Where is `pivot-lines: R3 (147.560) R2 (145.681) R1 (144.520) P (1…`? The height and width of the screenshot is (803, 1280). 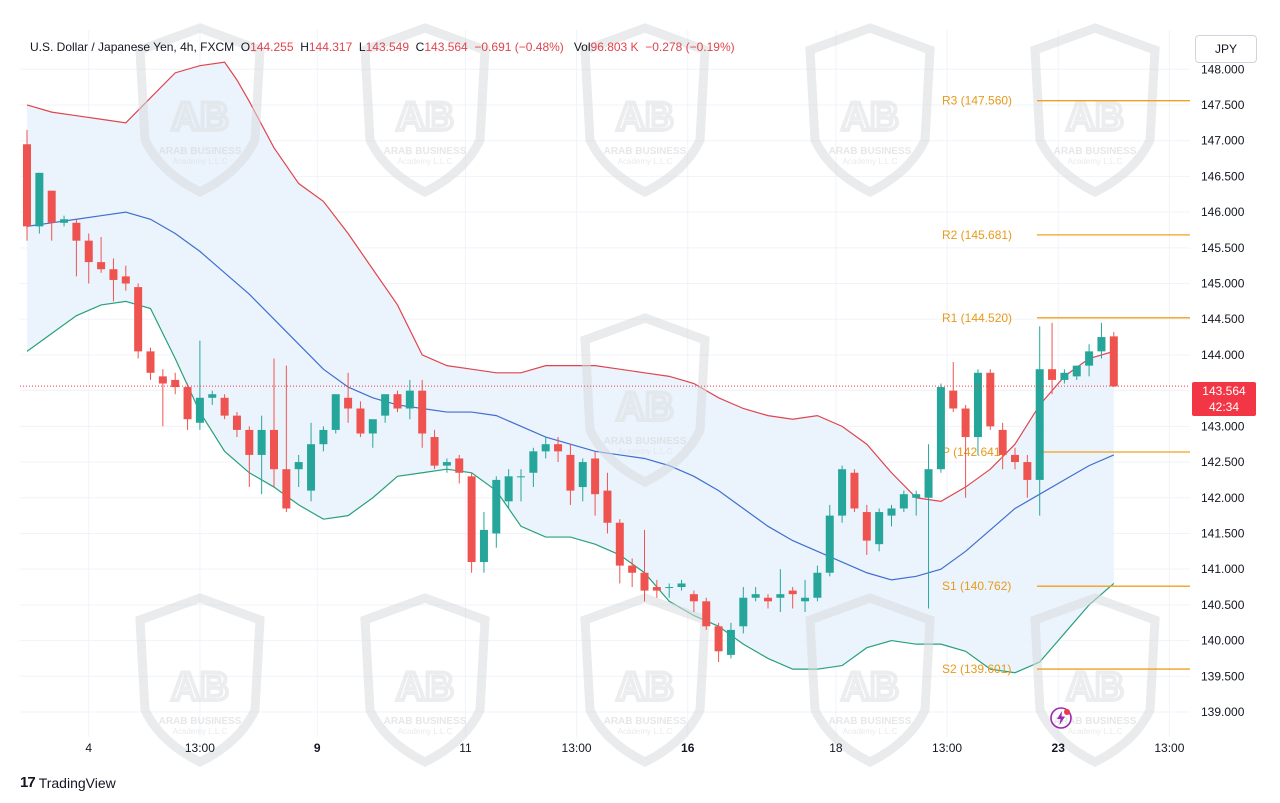
pivot-lines: R3 (147.560) R2 (145.681) R1 (144.520) P (1… is located at coordinates (1066, 385).